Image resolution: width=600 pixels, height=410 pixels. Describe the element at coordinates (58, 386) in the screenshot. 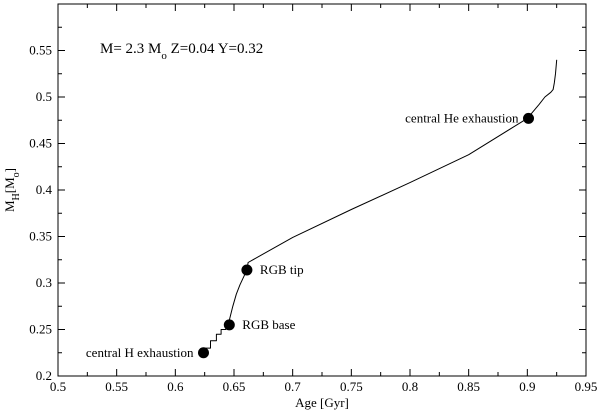

I see `x-tick-label: 0.5` at that location.